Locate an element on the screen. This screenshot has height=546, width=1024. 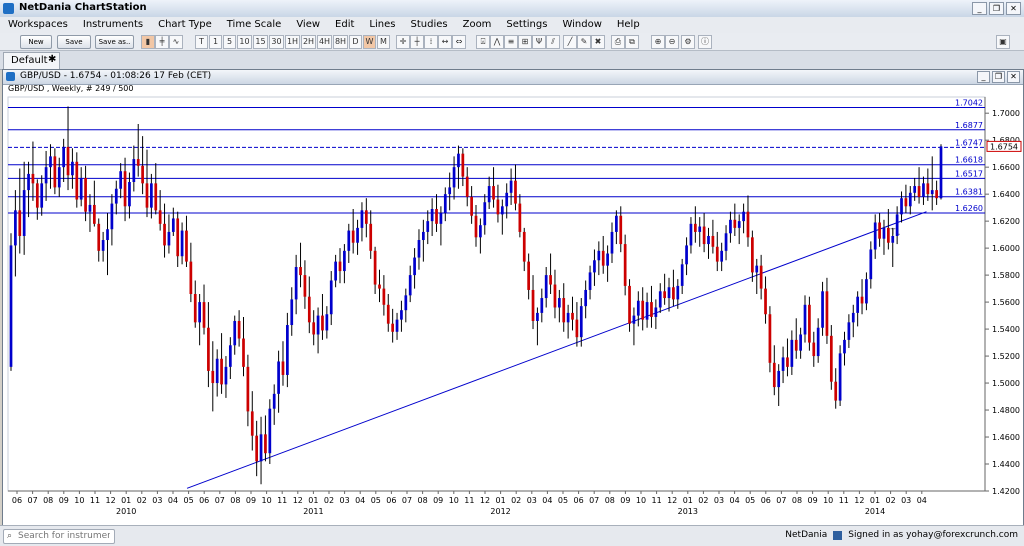
save-button: Save is located at coordinates (74, 42).